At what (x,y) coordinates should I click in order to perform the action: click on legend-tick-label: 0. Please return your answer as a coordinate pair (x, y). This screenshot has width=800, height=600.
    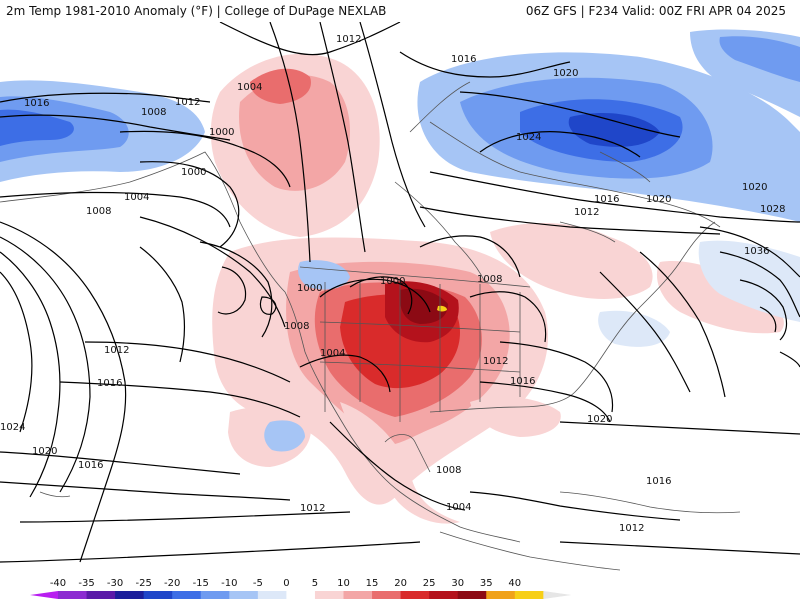
    Looking at the image, I should click on (286, 583).